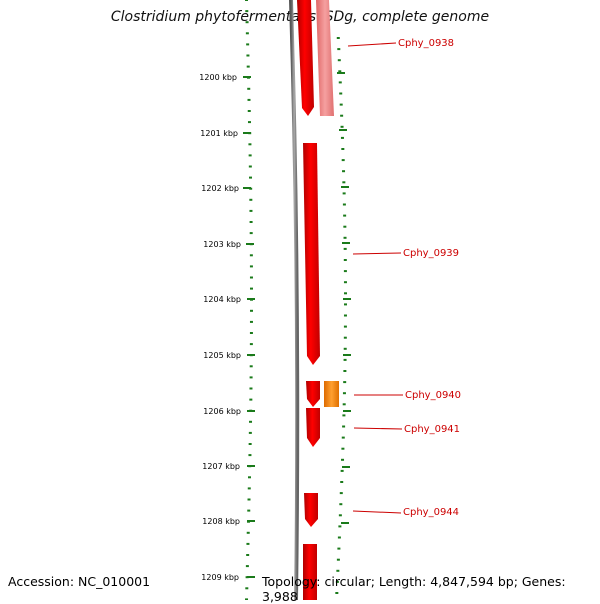 The width and height of the screenshot is (600, 604). What do you see at coordinates (219, 133) in the screenshot?
I see `axis-label-1201: 1201 kbp` at bounding box center [219, 133].